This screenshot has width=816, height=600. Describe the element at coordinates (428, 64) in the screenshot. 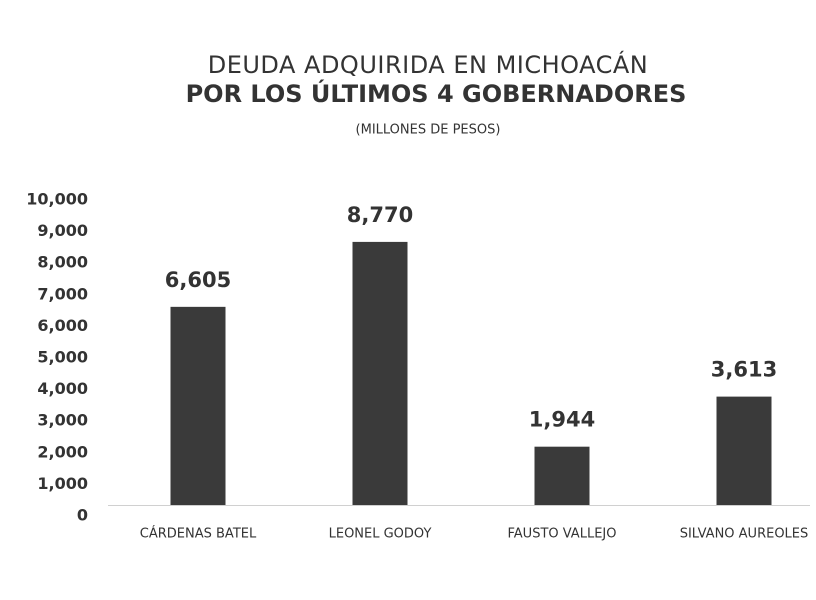

I see `chart-title: DEUDA ADQUIRIDA EN MICHOACÁN` at that location.